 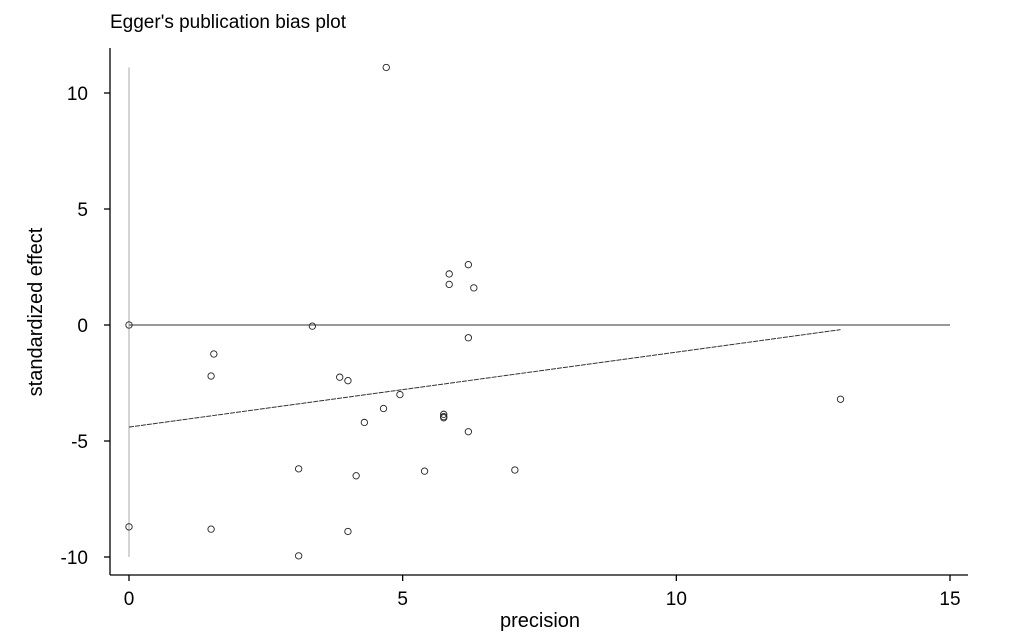 I want to click on y-tick-label: -10, so click(x=74, y=558).